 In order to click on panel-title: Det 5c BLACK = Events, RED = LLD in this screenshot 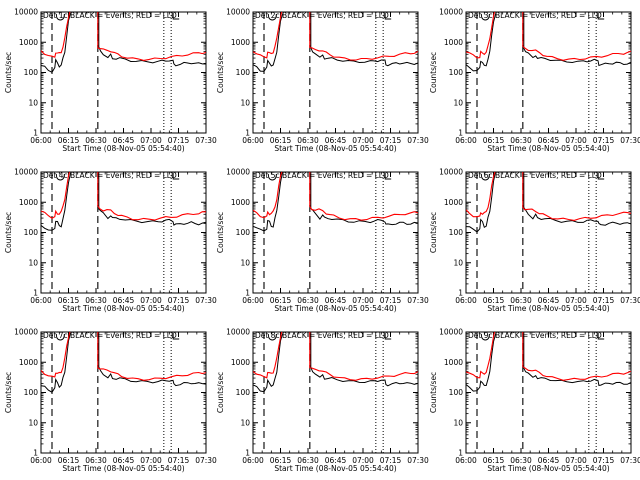, I will do `click(322, 175)`.